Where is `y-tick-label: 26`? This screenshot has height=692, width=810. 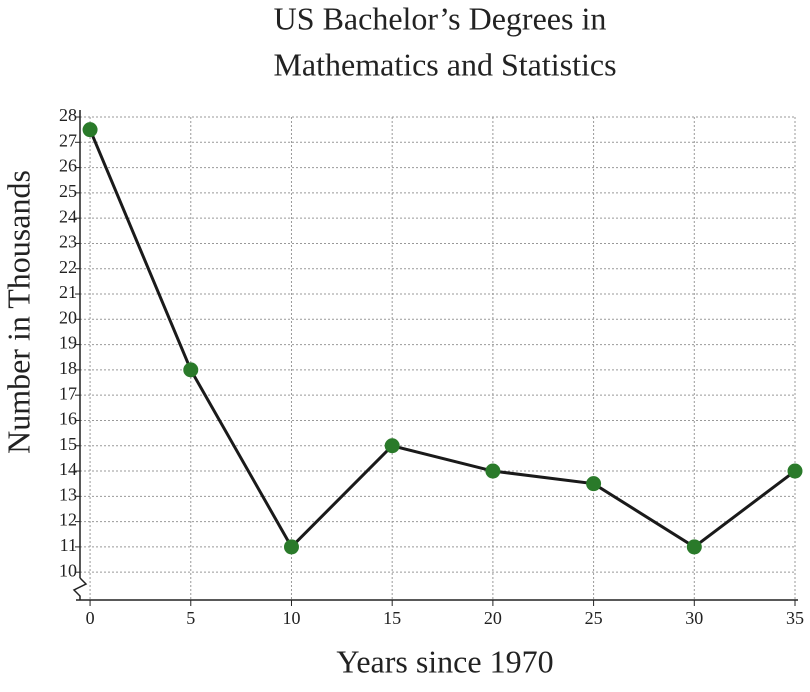
y-tick-label: 26 is located at coordinates (68, 166).